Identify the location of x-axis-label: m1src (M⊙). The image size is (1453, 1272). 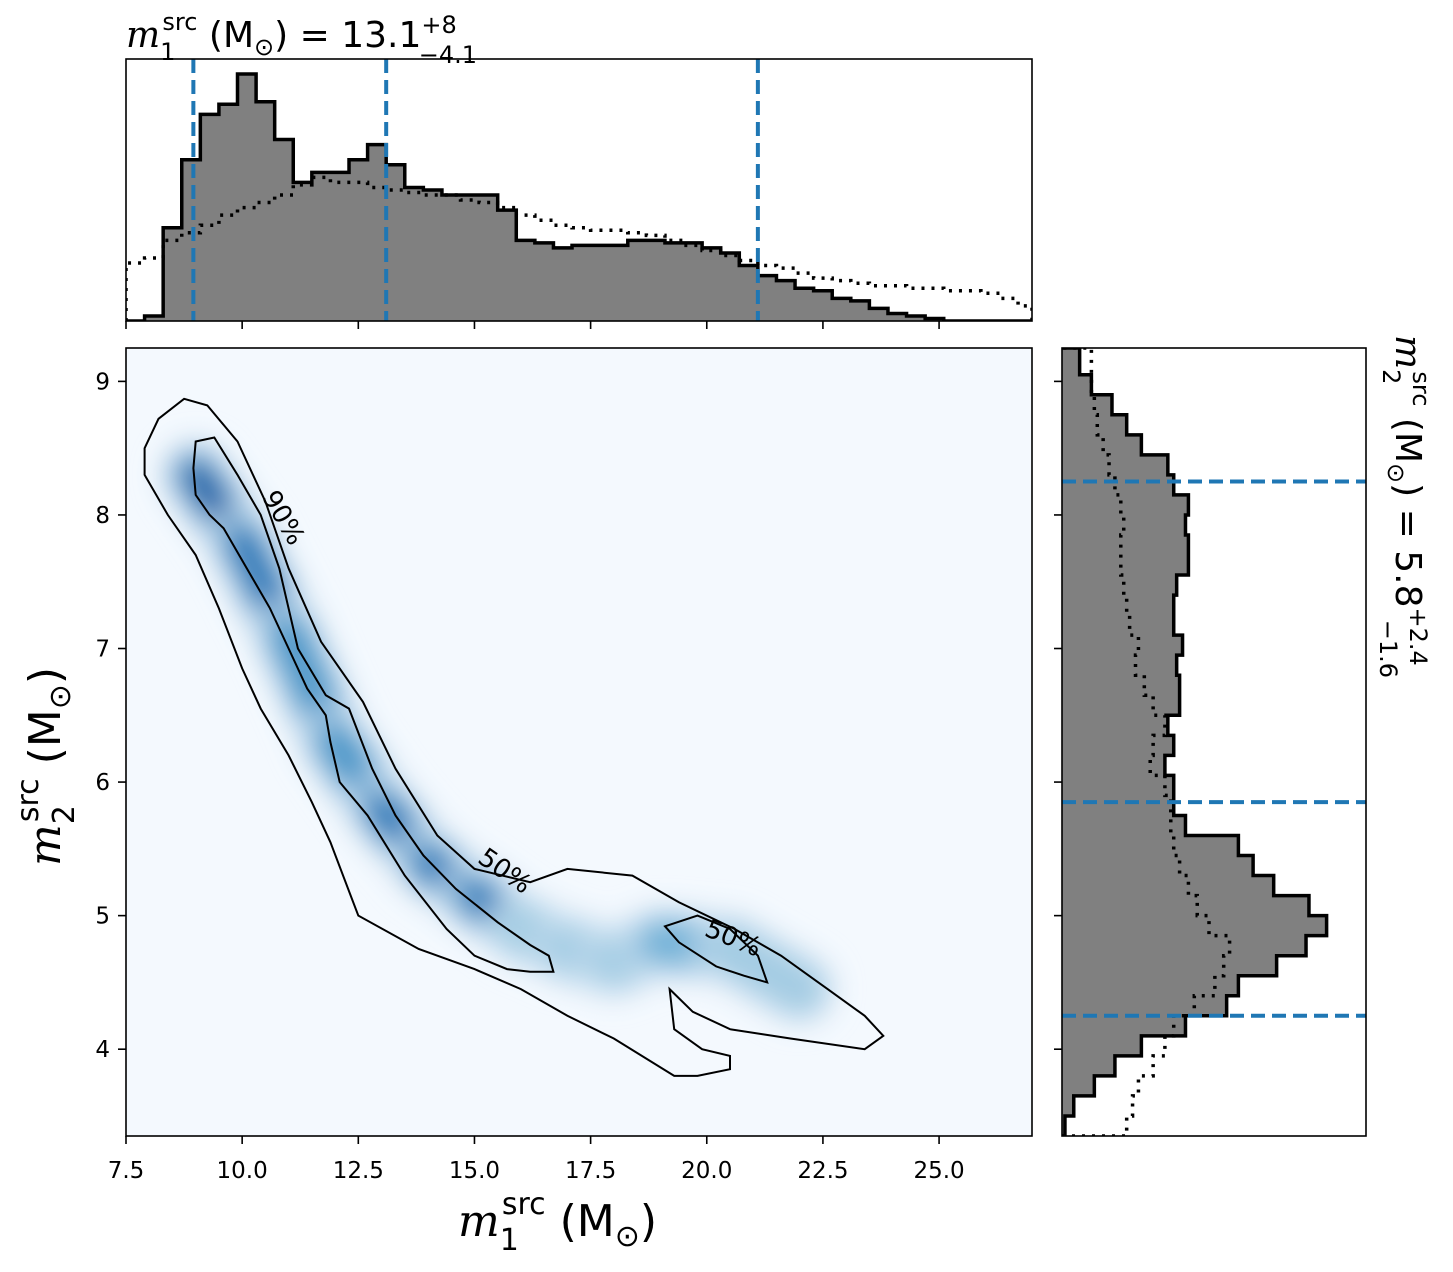
(557, 1222).